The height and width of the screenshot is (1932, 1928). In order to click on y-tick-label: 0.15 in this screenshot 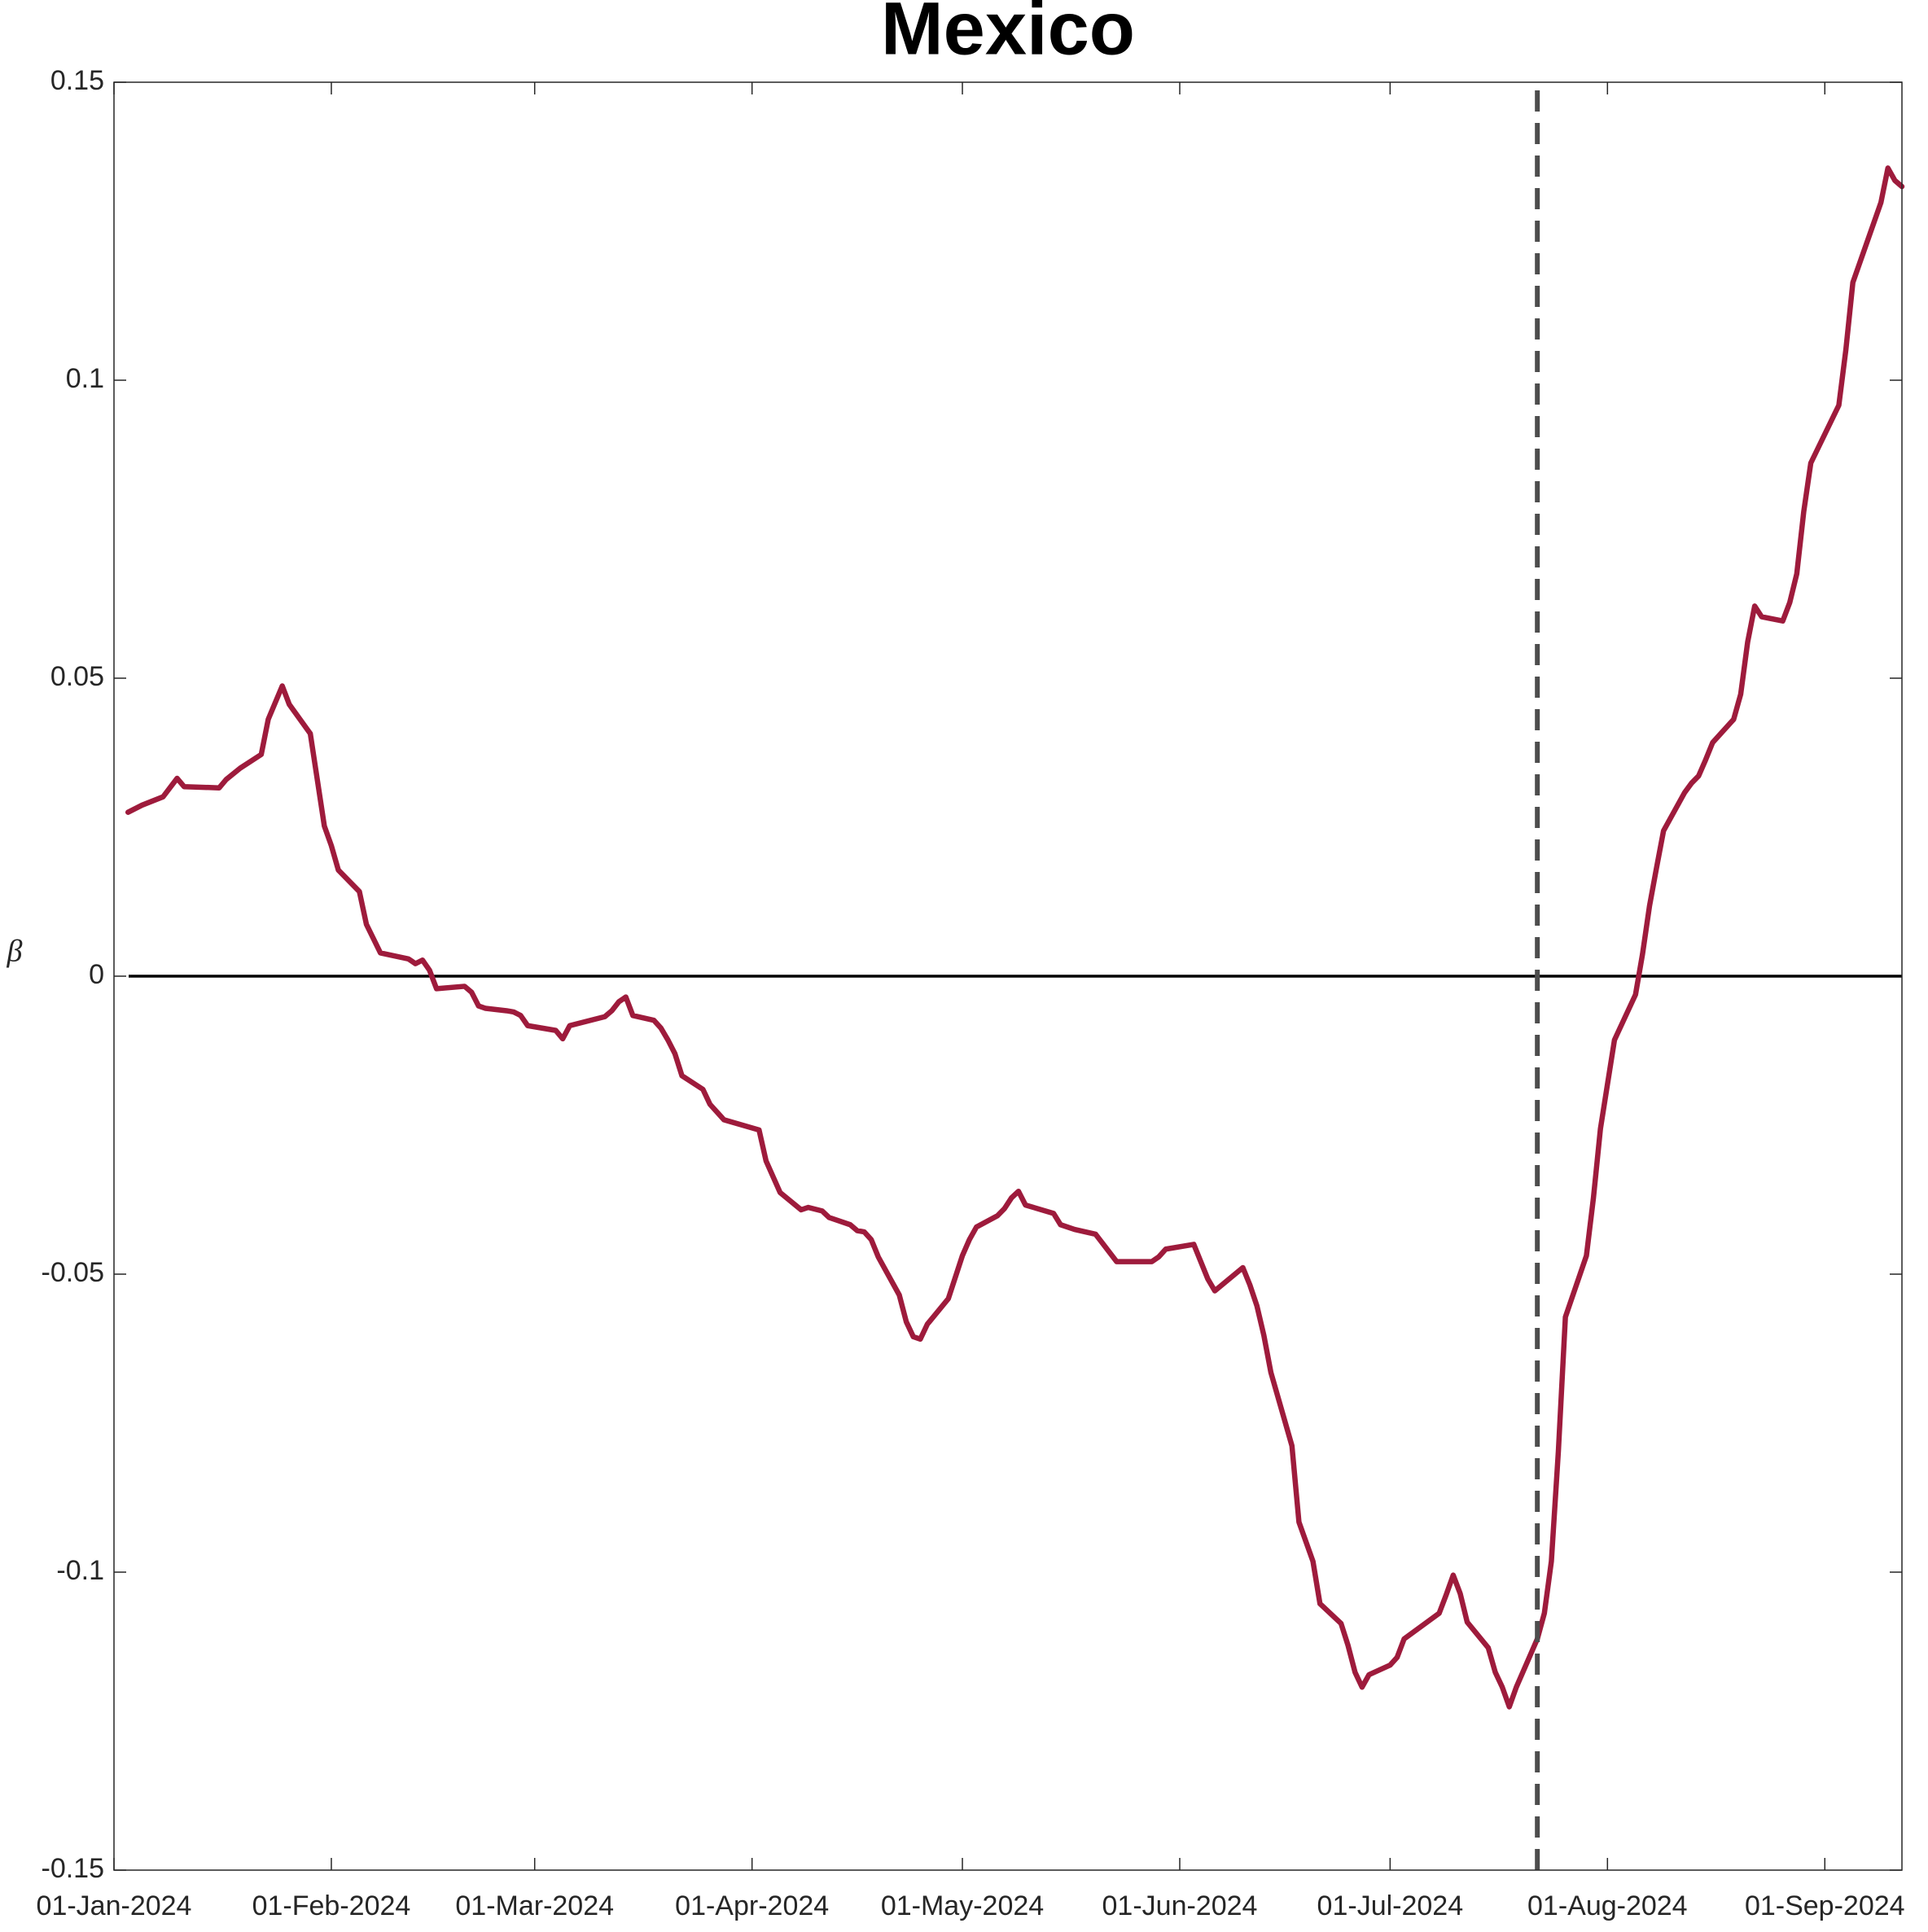, I will do `click(77, 80)`.